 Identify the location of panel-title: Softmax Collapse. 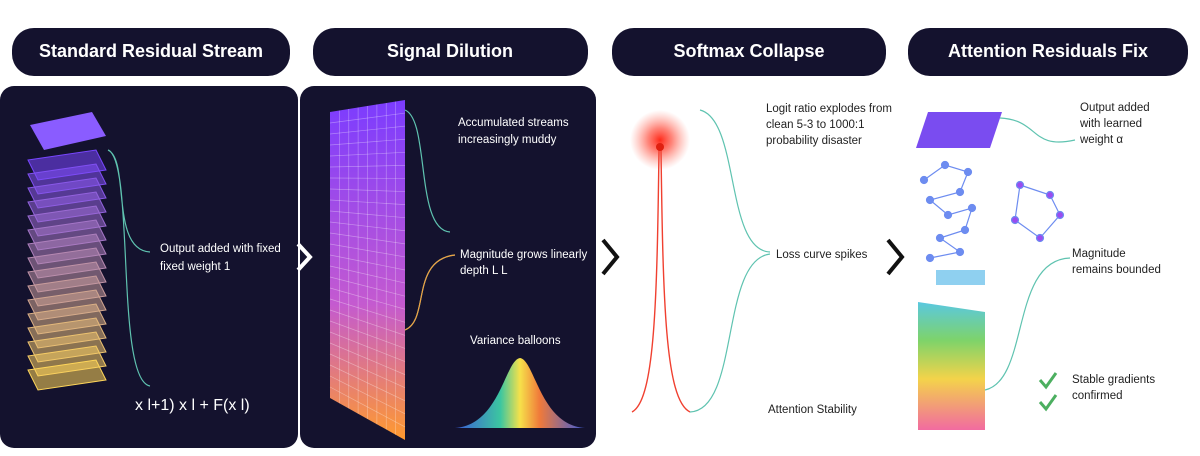
(748, 51).